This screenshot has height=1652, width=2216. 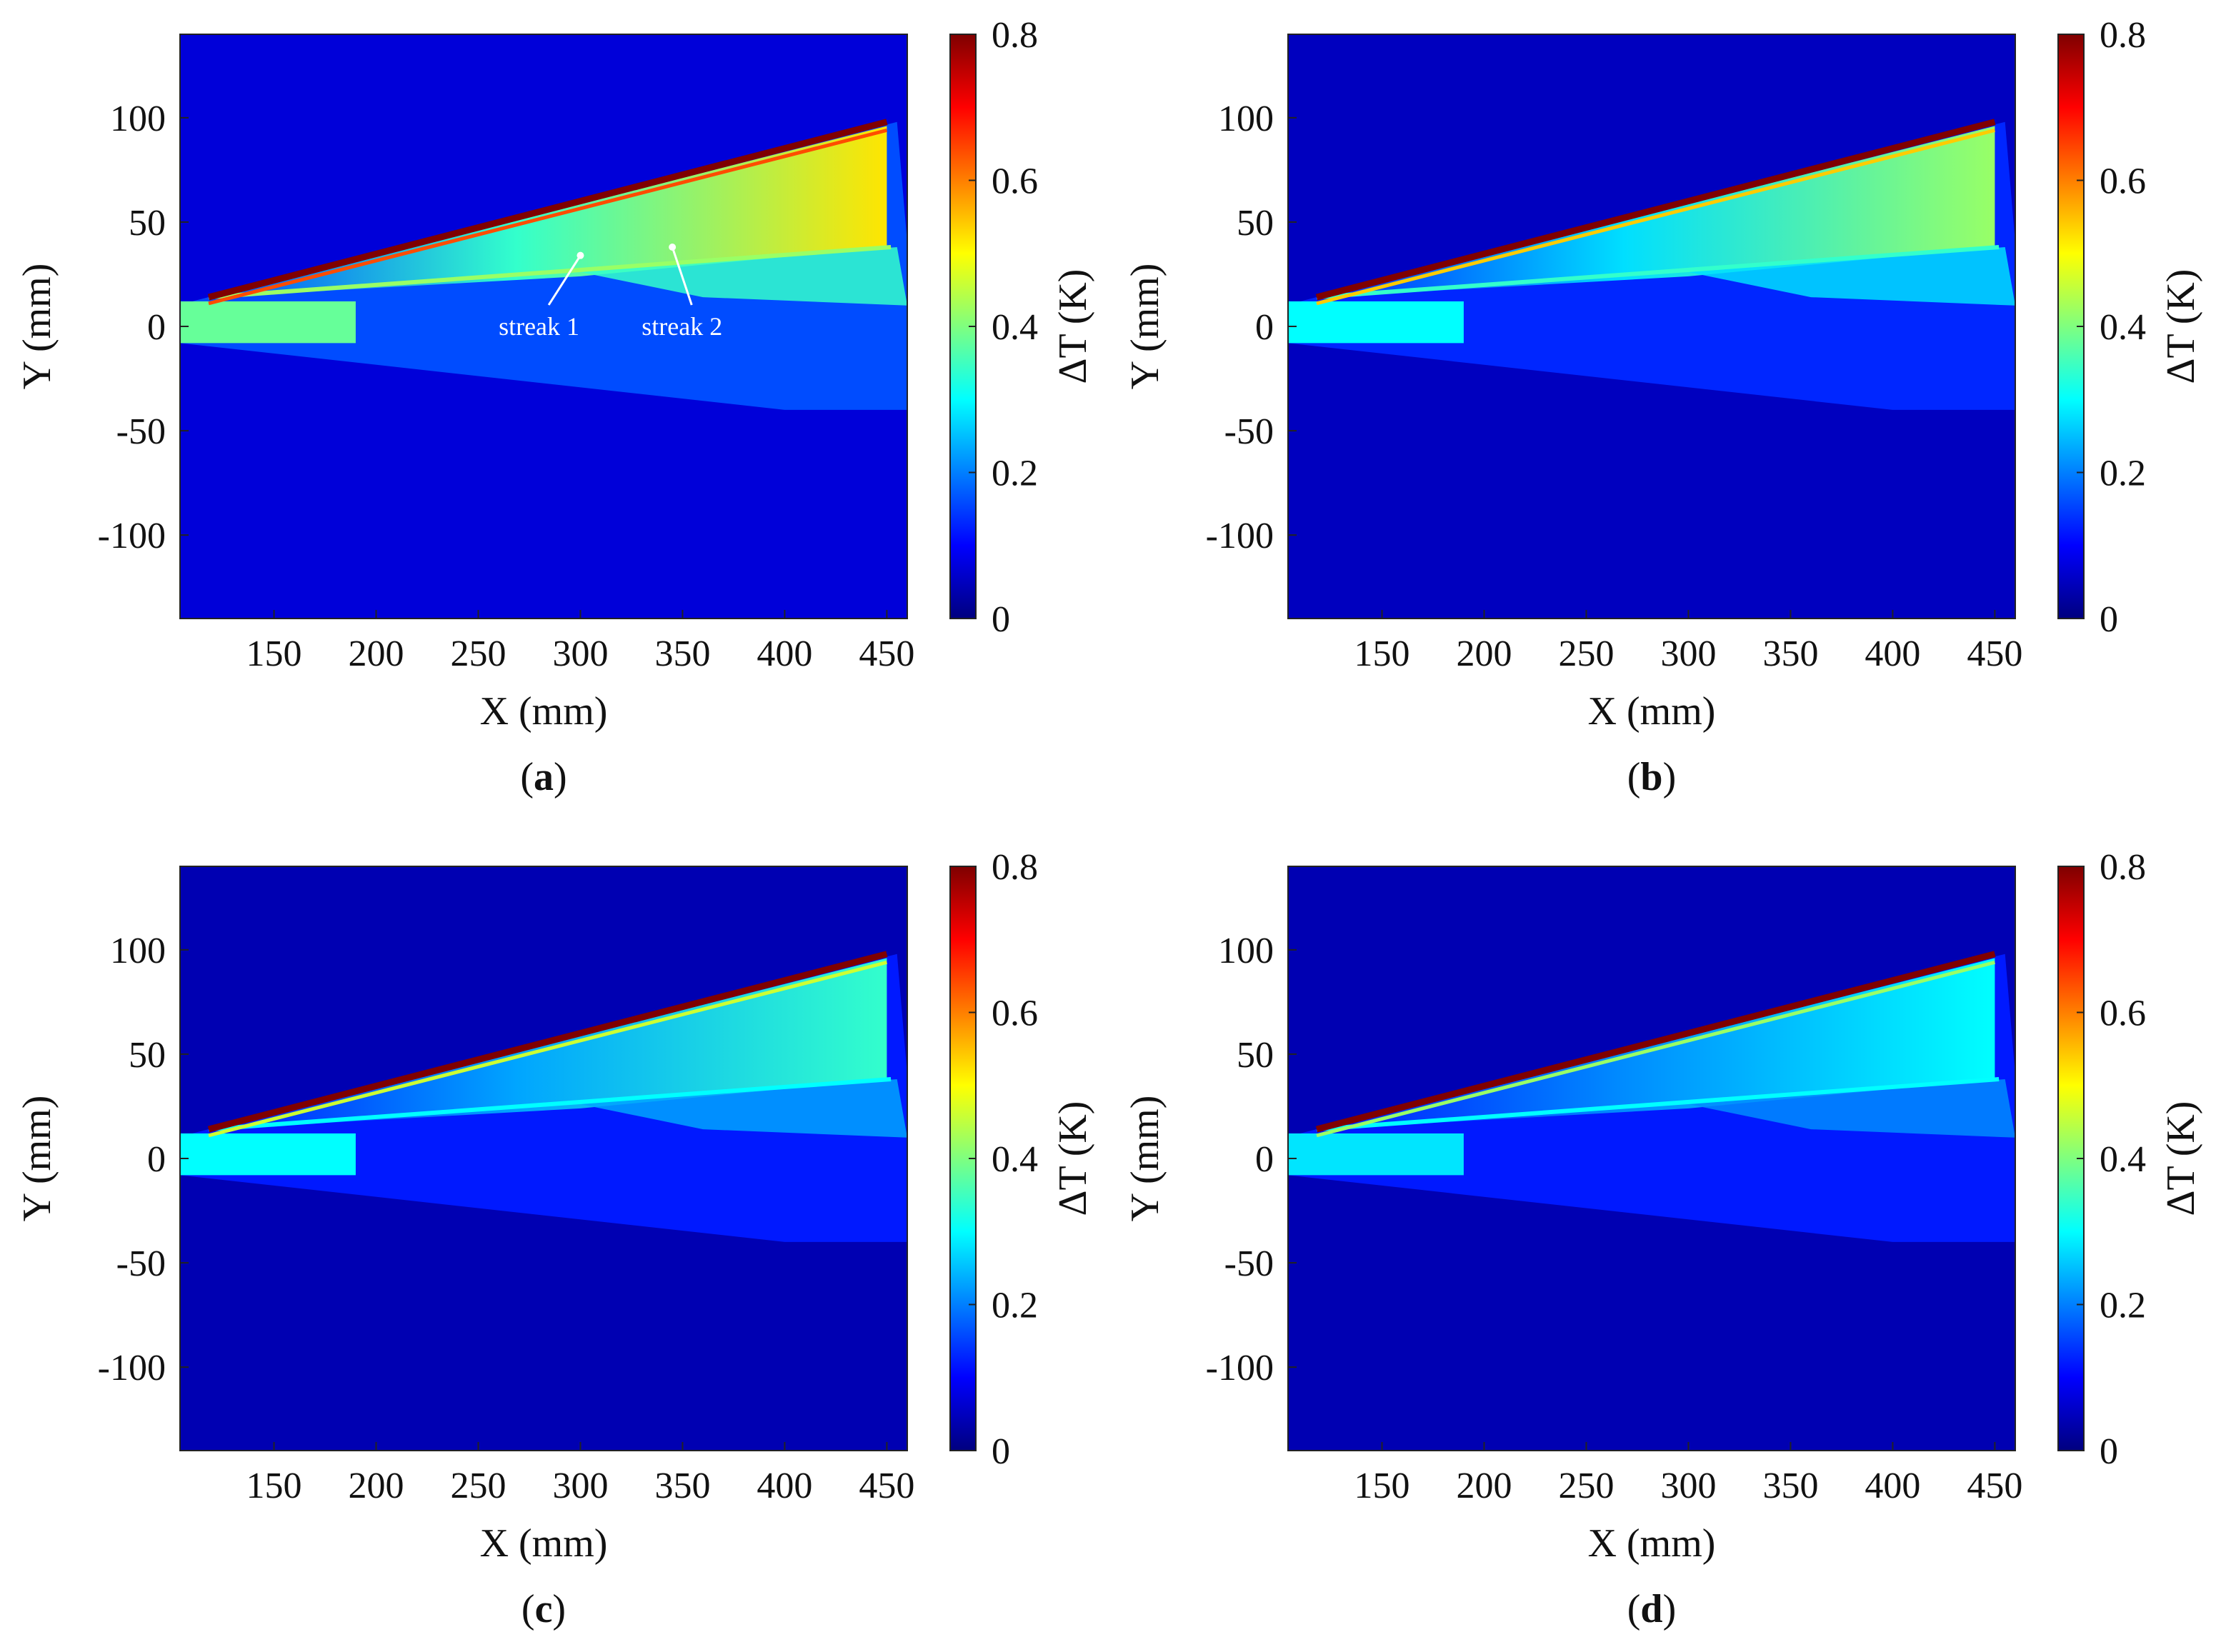 What do you see at coordinates (541, 296) in the screenshot?
I see `annotation: streak 1` at bounding box center [541, 296].